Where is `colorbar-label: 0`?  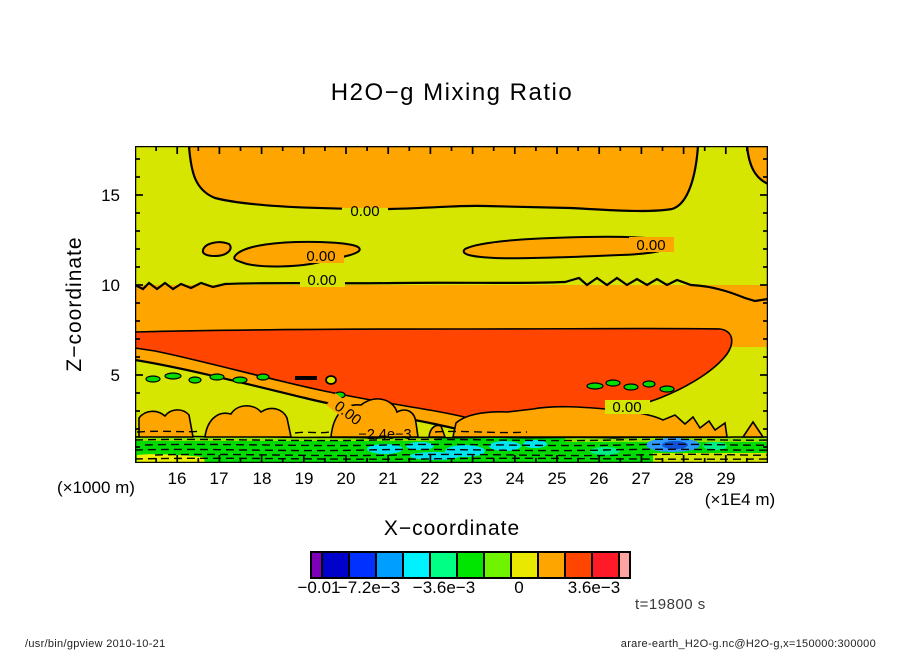
colorbar-label: 0 is located at coordinates (519, 587).